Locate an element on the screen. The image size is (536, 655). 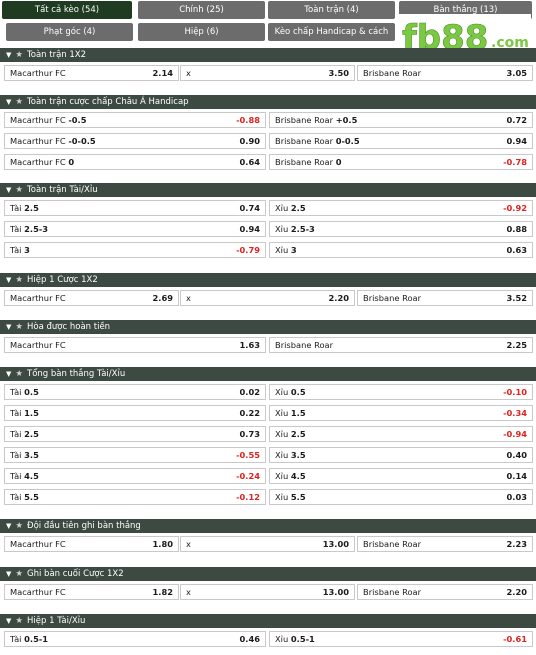
odds-cell: Macarthur FC -0-0.5 0.90 is located at coordinates (135, 141).